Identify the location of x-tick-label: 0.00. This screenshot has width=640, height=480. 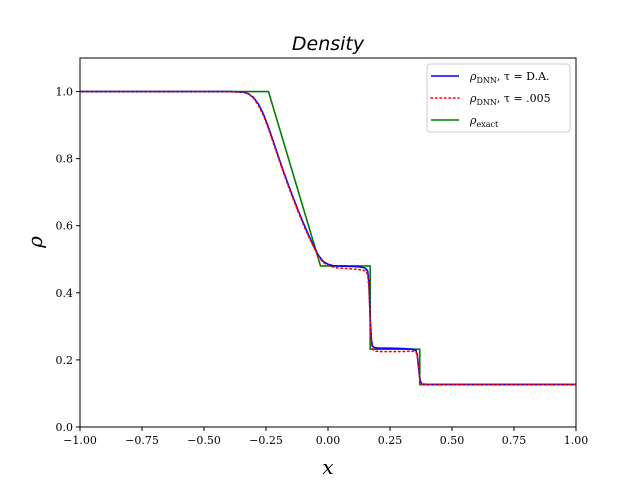
(328, 440).